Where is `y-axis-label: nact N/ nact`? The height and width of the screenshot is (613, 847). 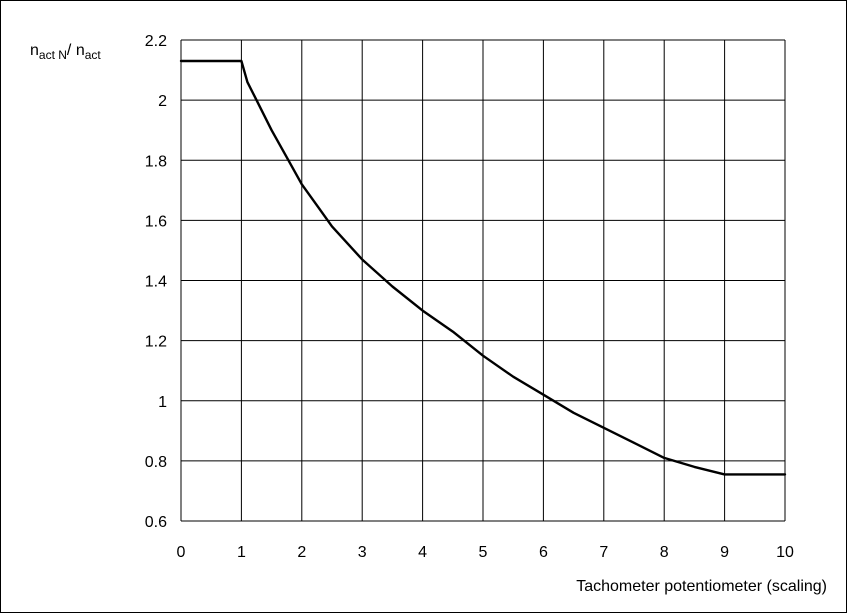 y-axis-label: nact N/ nact is located at coordinates (65, 52).